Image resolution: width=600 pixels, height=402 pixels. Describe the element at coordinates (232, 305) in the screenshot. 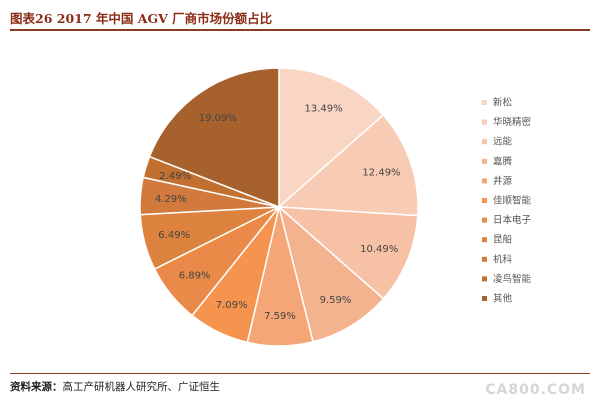

I see `slice-value-label: 7.09%` at that location.